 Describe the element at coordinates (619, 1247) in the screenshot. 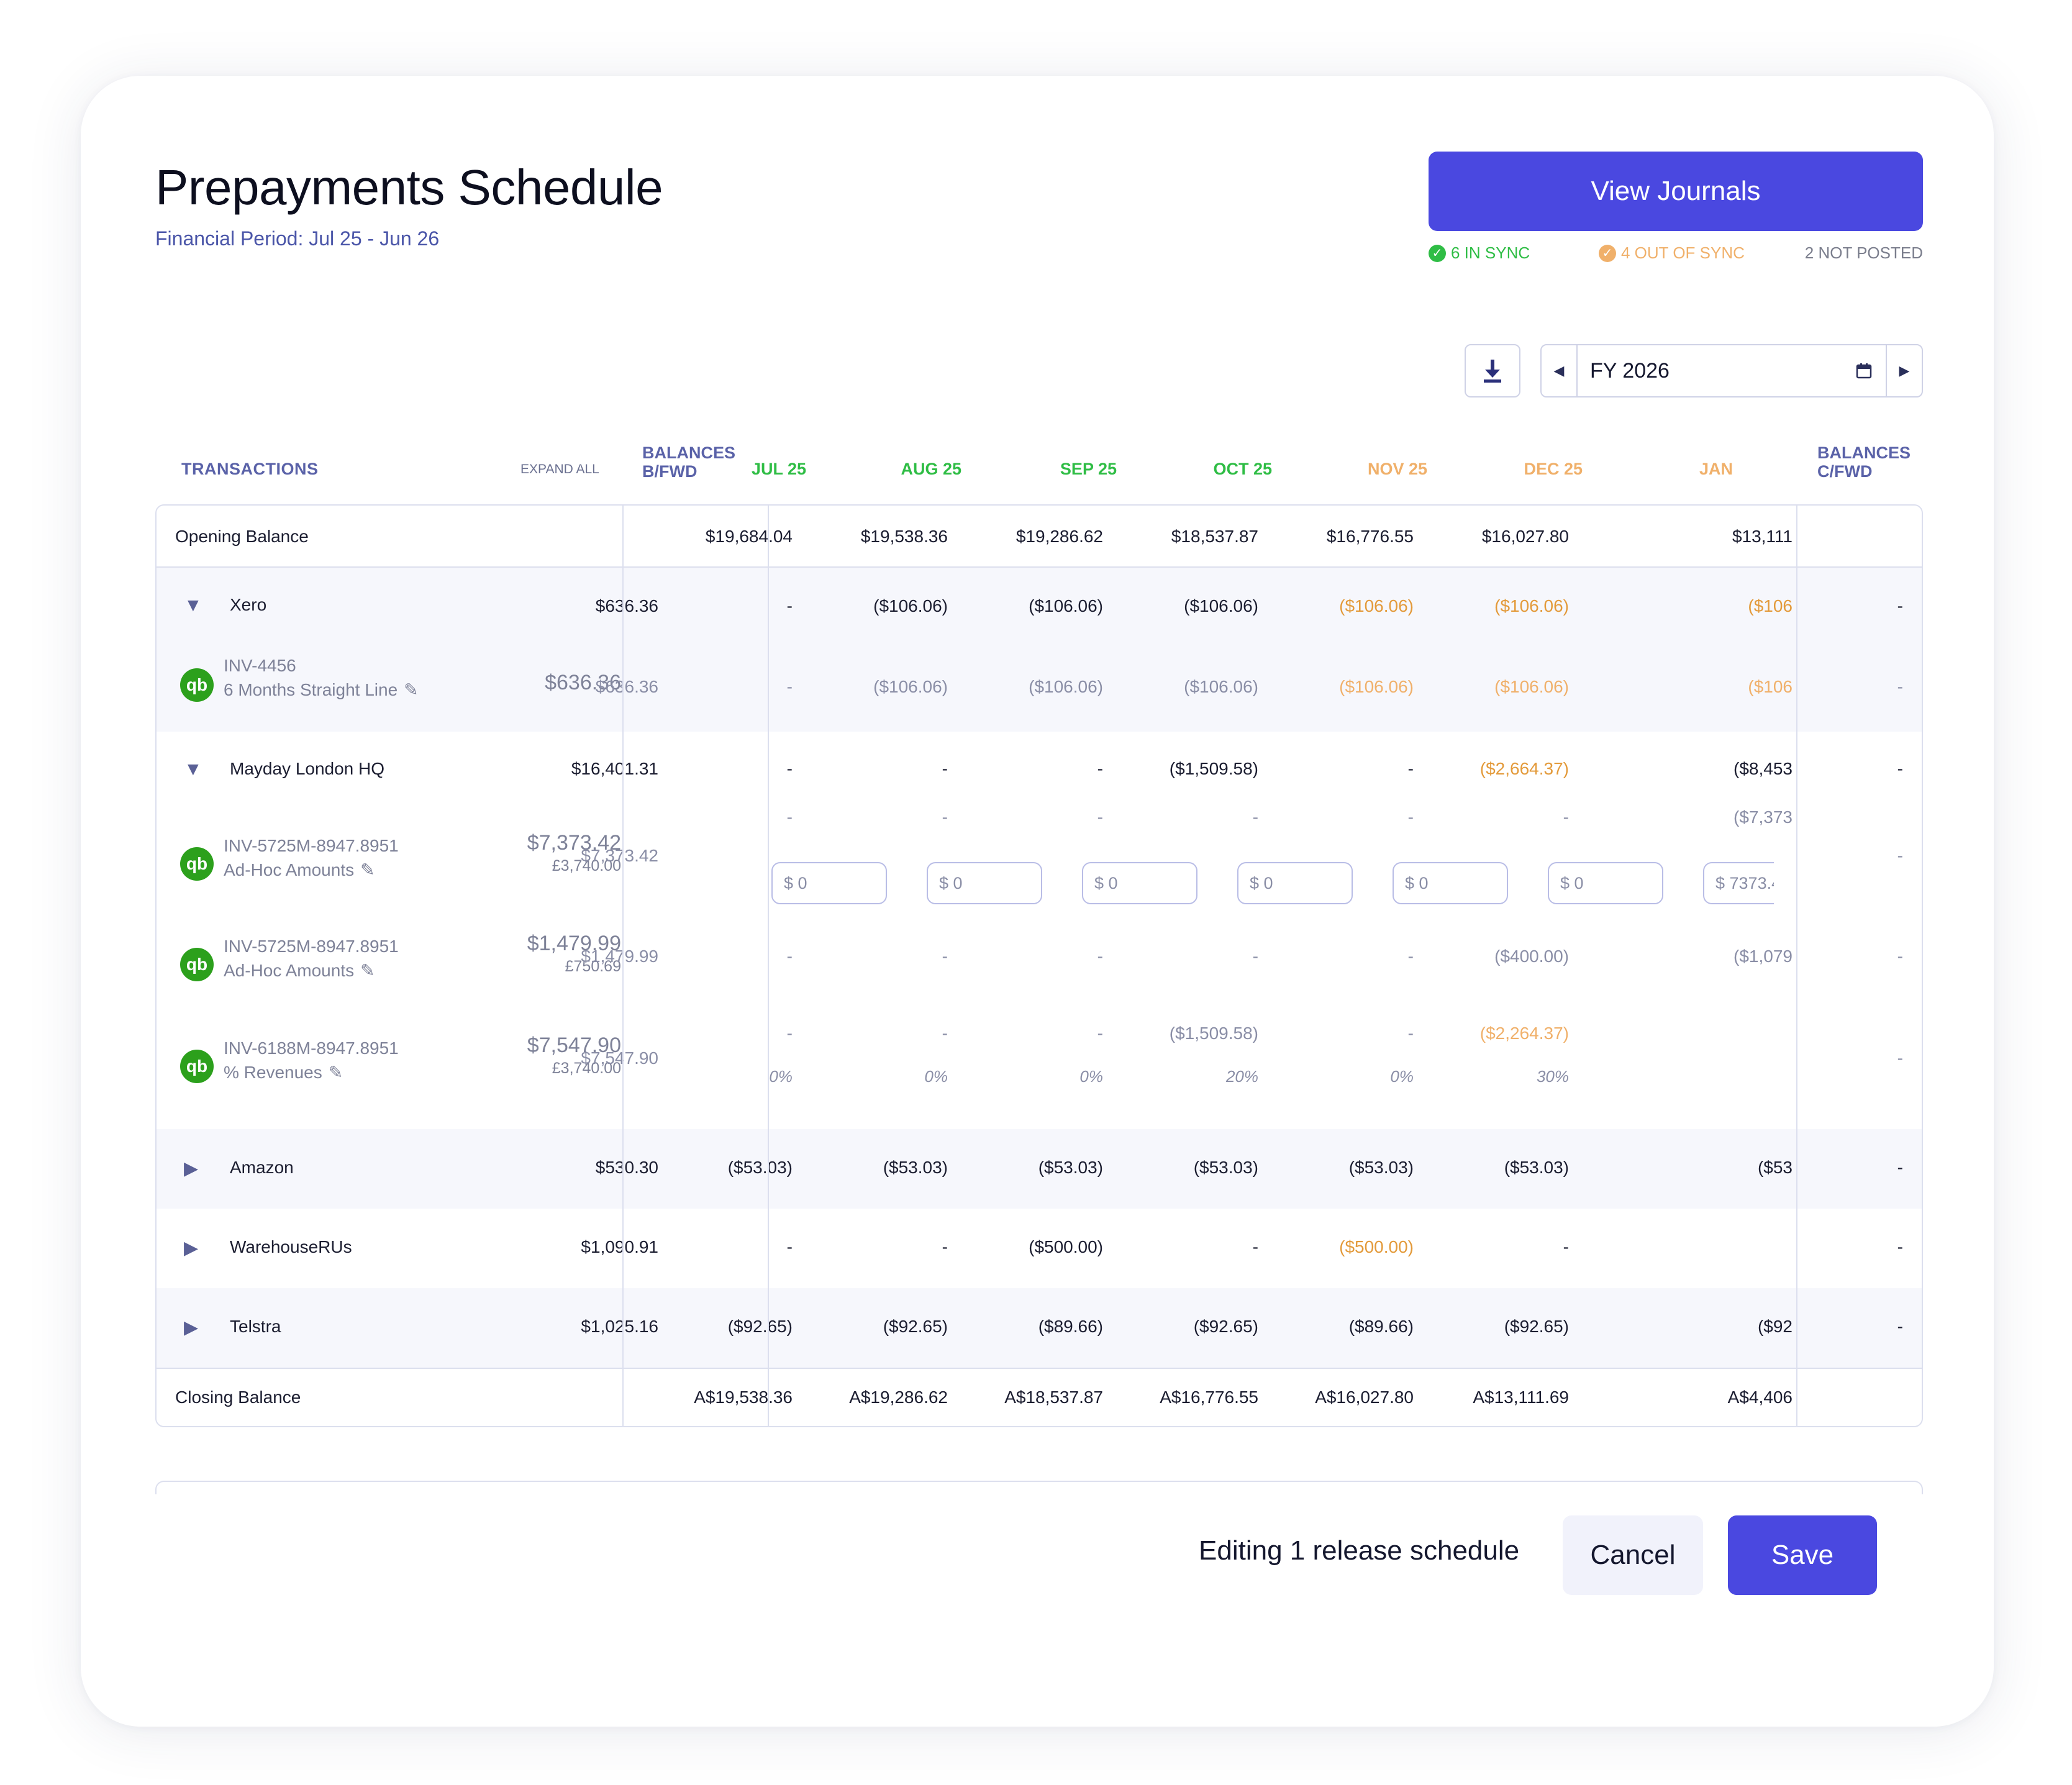

I see `group-bfwd: $1,090.91` at that location.